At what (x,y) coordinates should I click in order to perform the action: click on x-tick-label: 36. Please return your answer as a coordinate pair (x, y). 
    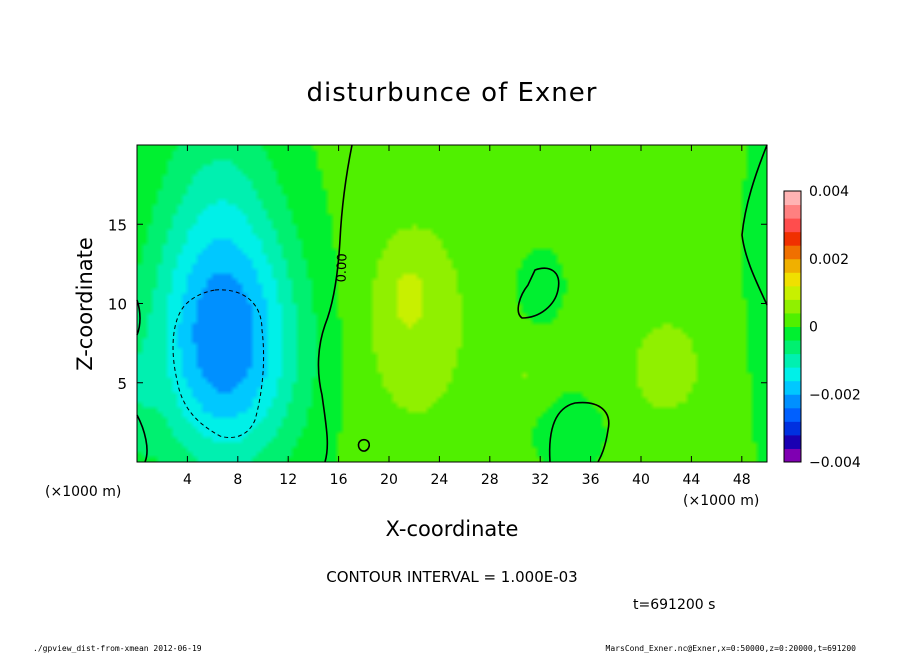
    Looking at the image, I should click on (591, 480).